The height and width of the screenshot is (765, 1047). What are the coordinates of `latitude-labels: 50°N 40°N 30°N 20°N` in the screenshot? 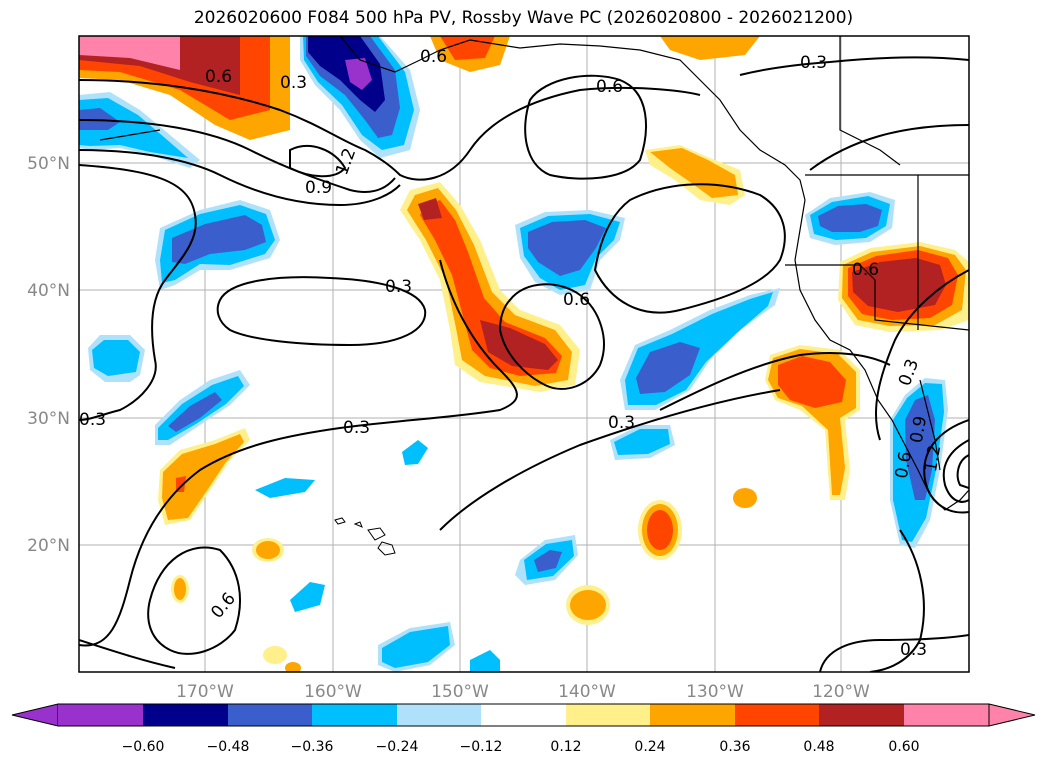 It's located at (48, 355).